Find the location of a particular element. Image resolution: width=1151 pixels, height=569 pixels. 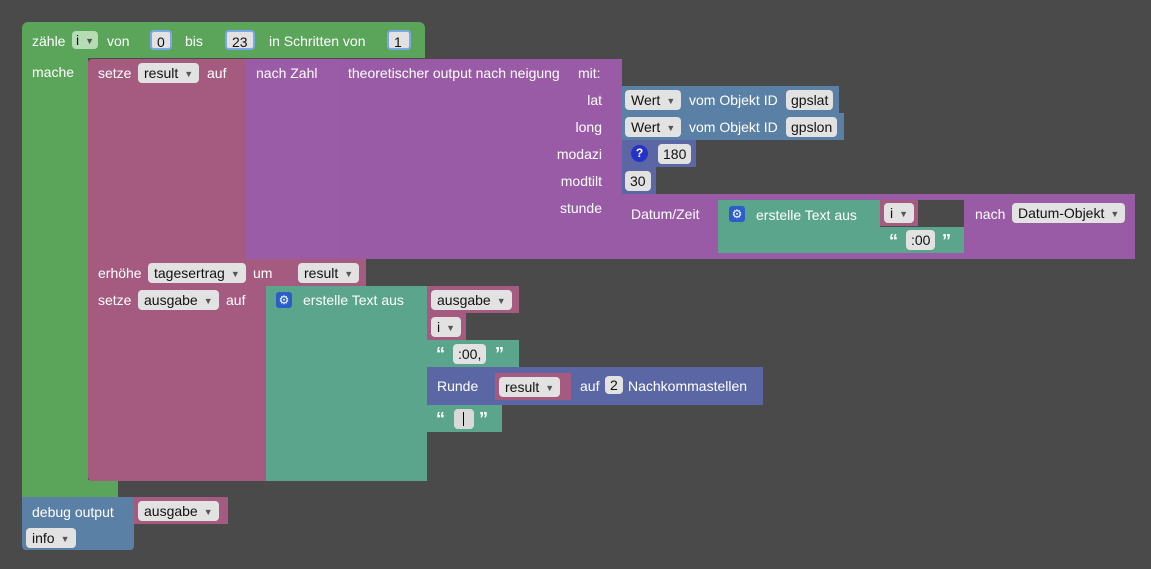

modtilt-value: 30 is located at coordinates (638, 181).